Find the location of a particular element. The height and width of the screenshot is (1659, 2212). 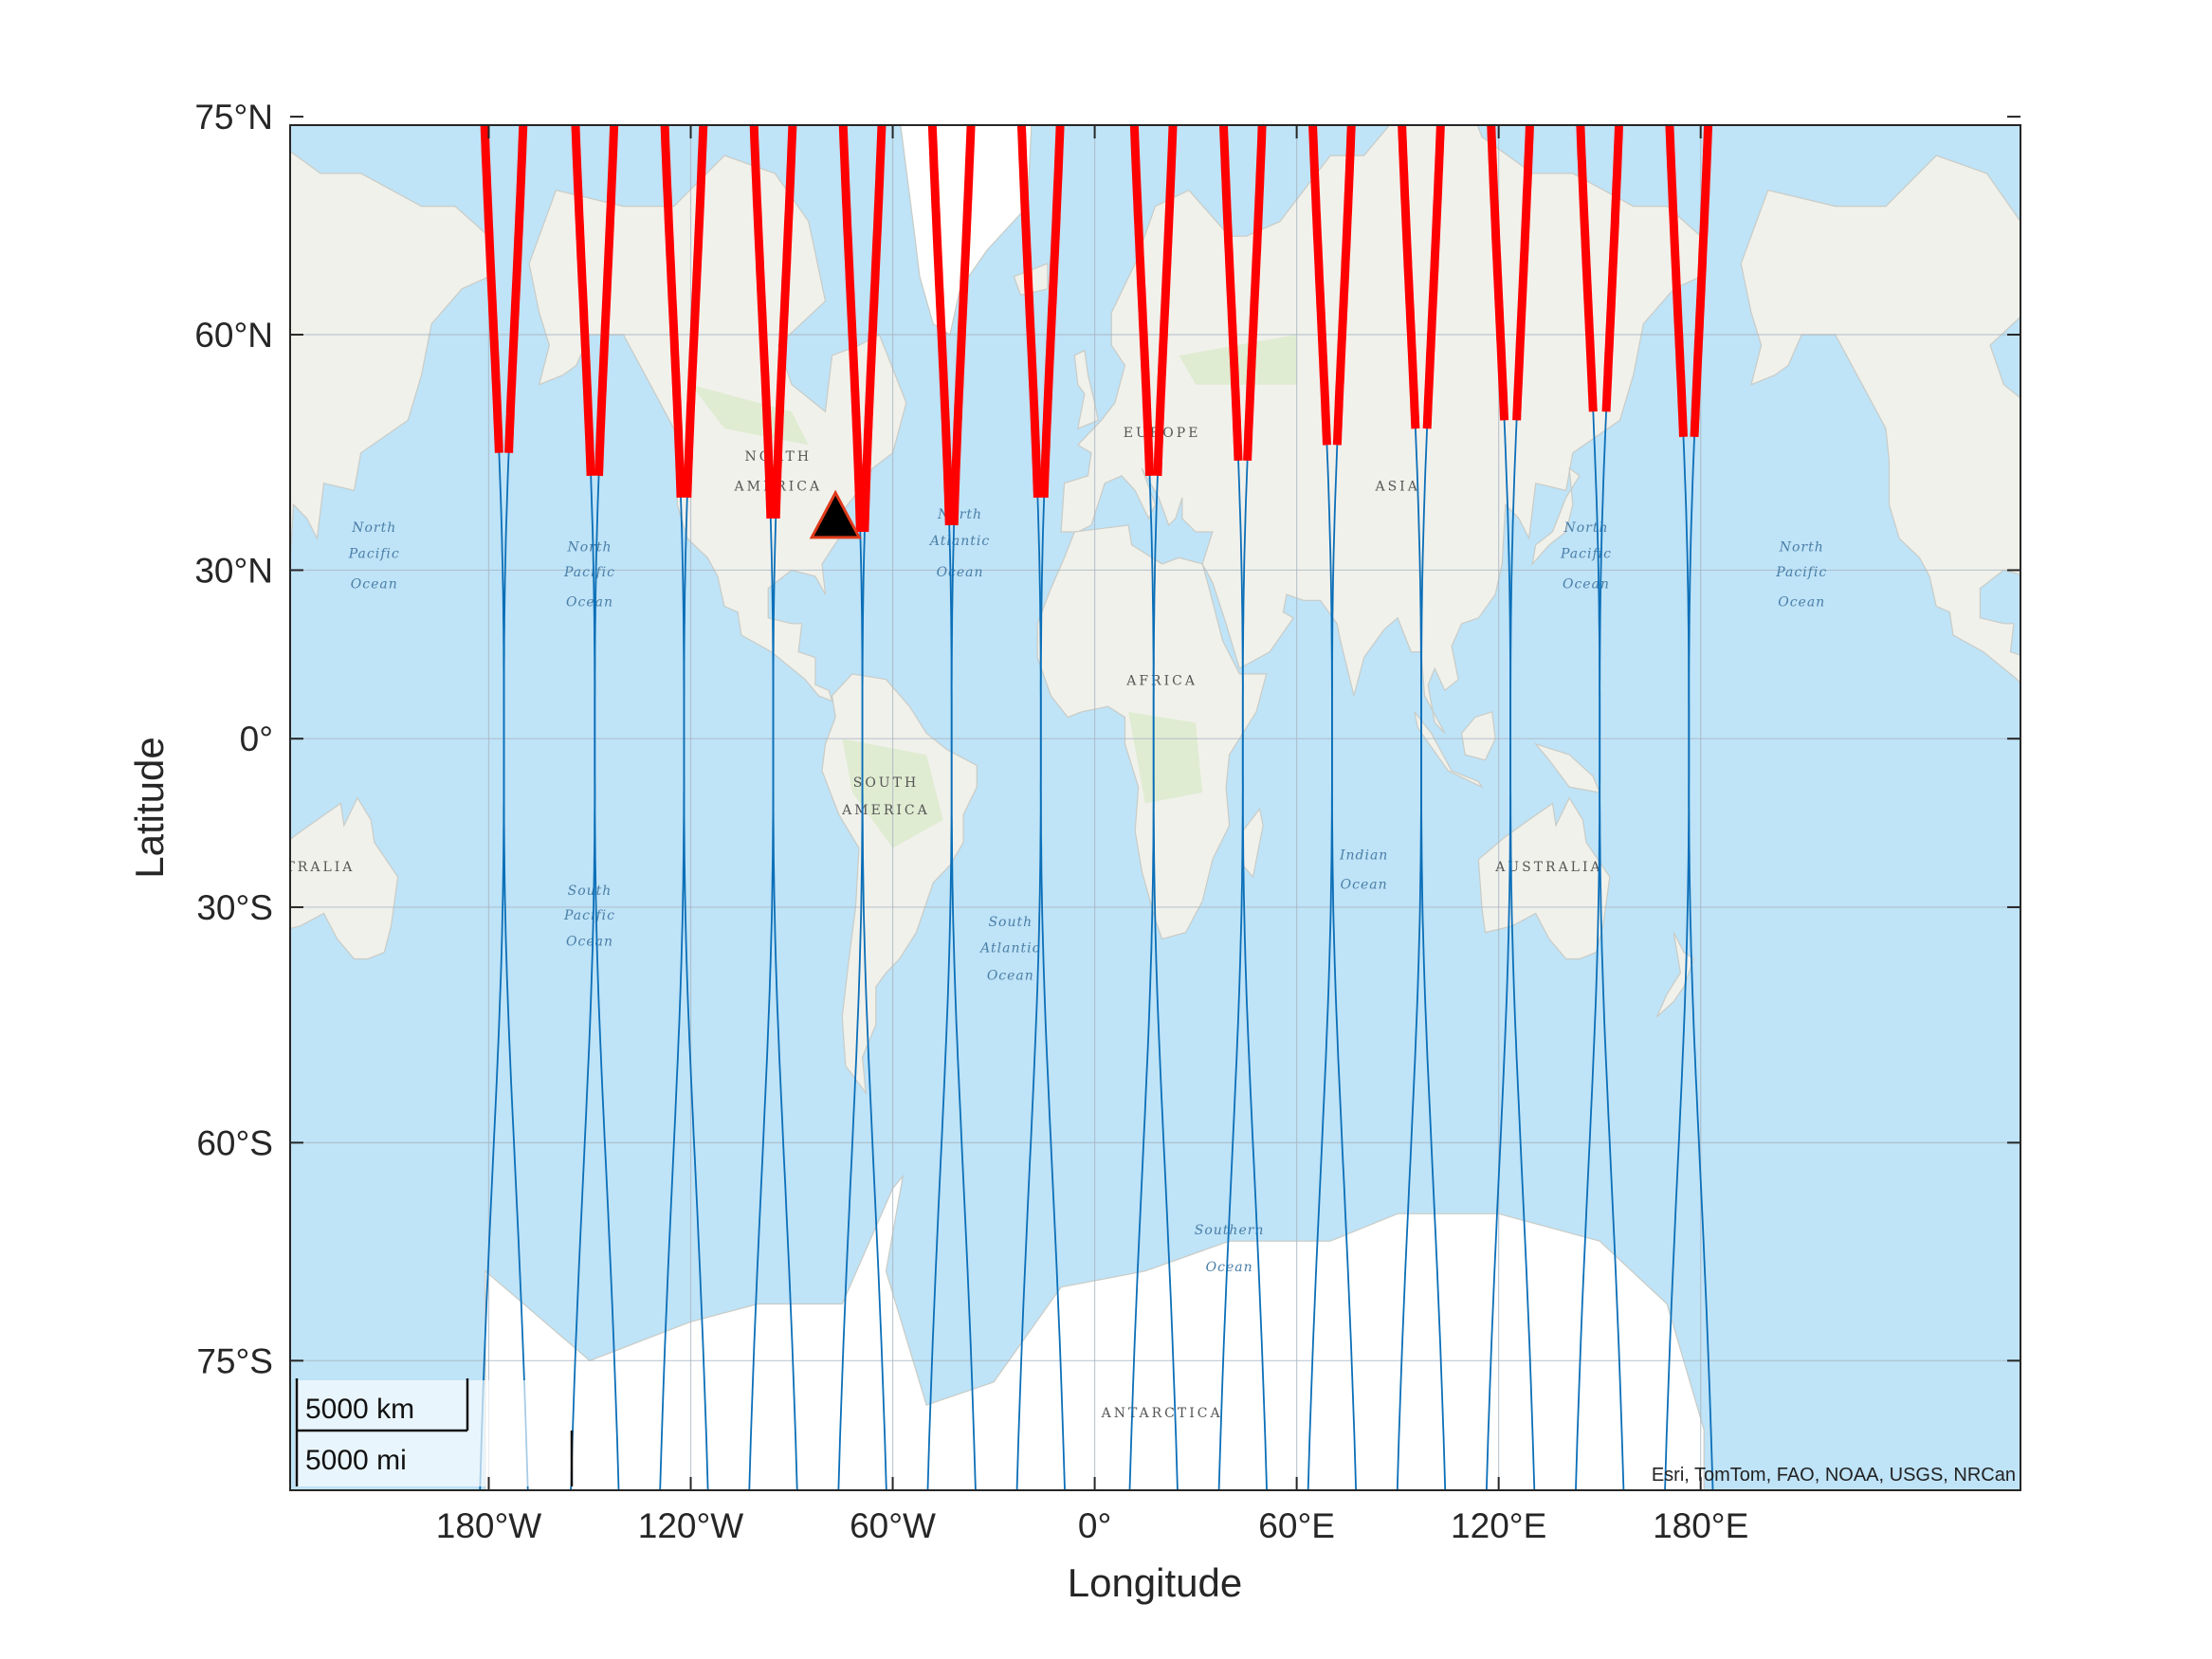

y-tick-label: 0° is located at coordinates (256, 739).